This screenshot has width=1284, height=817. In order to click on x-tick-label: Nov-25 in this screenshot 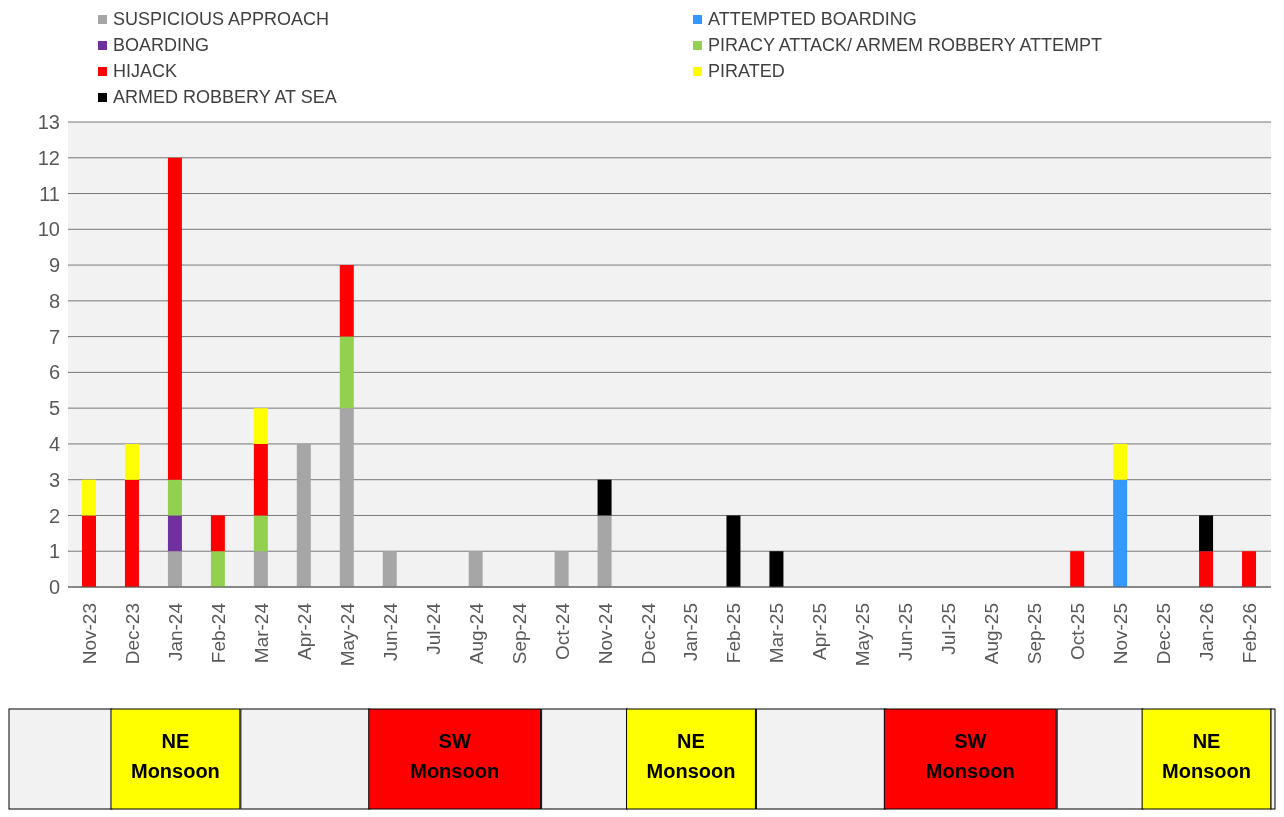, I will do `click(1121, 634)`.